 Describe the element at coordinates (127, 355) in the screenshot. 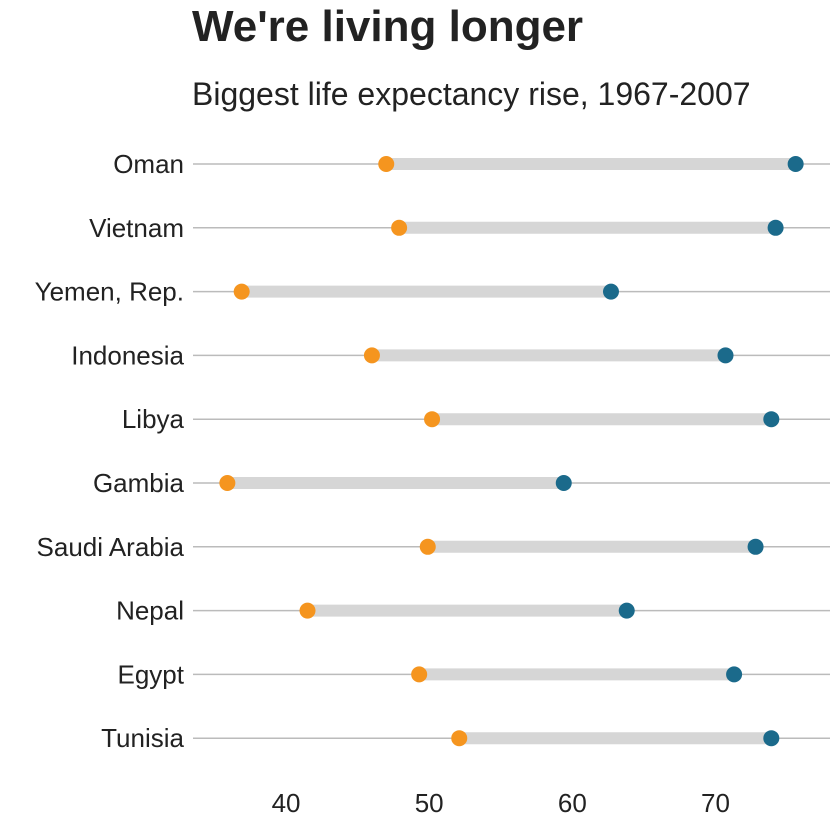

I see `category-label: Indonesia` at that location.